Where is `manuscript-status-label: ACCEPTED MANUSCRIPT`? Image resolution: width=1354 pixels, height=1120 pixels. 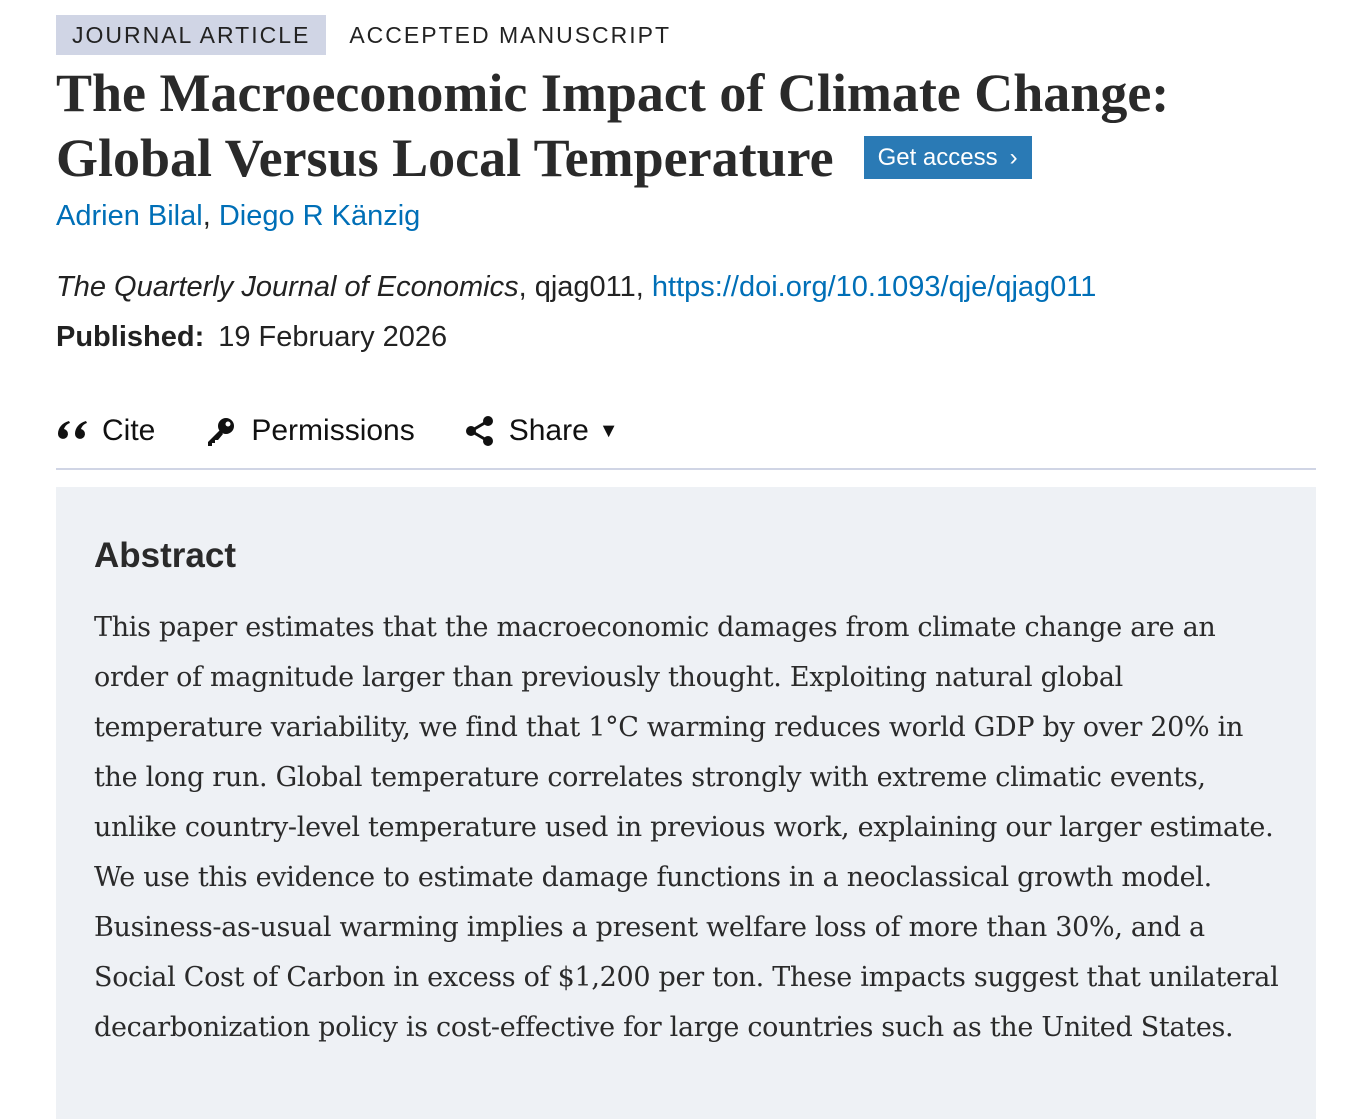 manuscript-status-label: ACCEPTED MANUSCRIPT is located at coordinates (510, 35).